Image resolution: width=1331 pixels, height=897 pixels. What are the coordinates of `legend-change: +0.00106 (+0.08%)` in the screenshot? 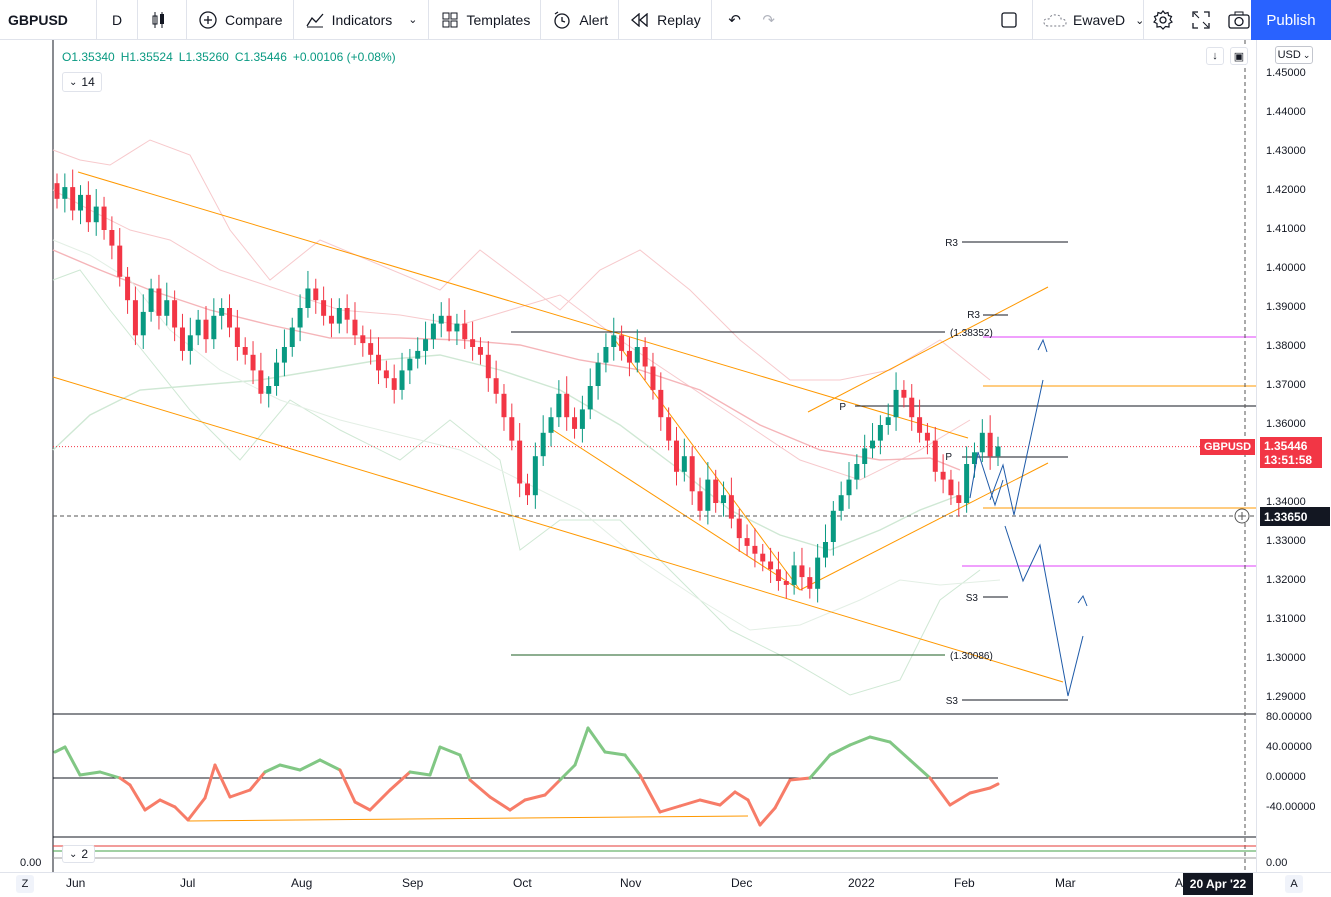 It's located at (344, 57).